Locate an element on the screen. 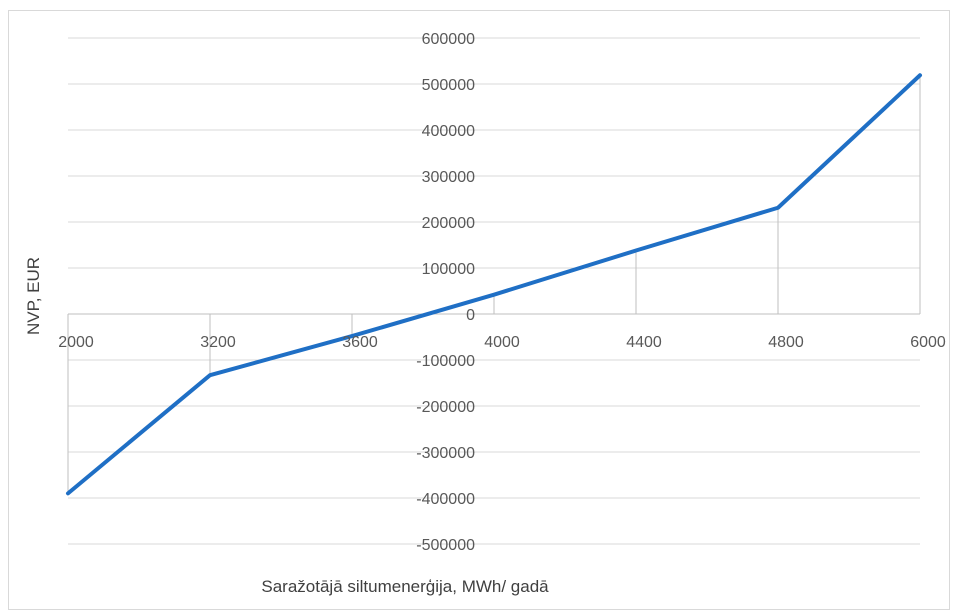 Image resolution: width=955 pixels, height=610 pixels. x-tick-label: 4400 is located at coordinates (644, 342).